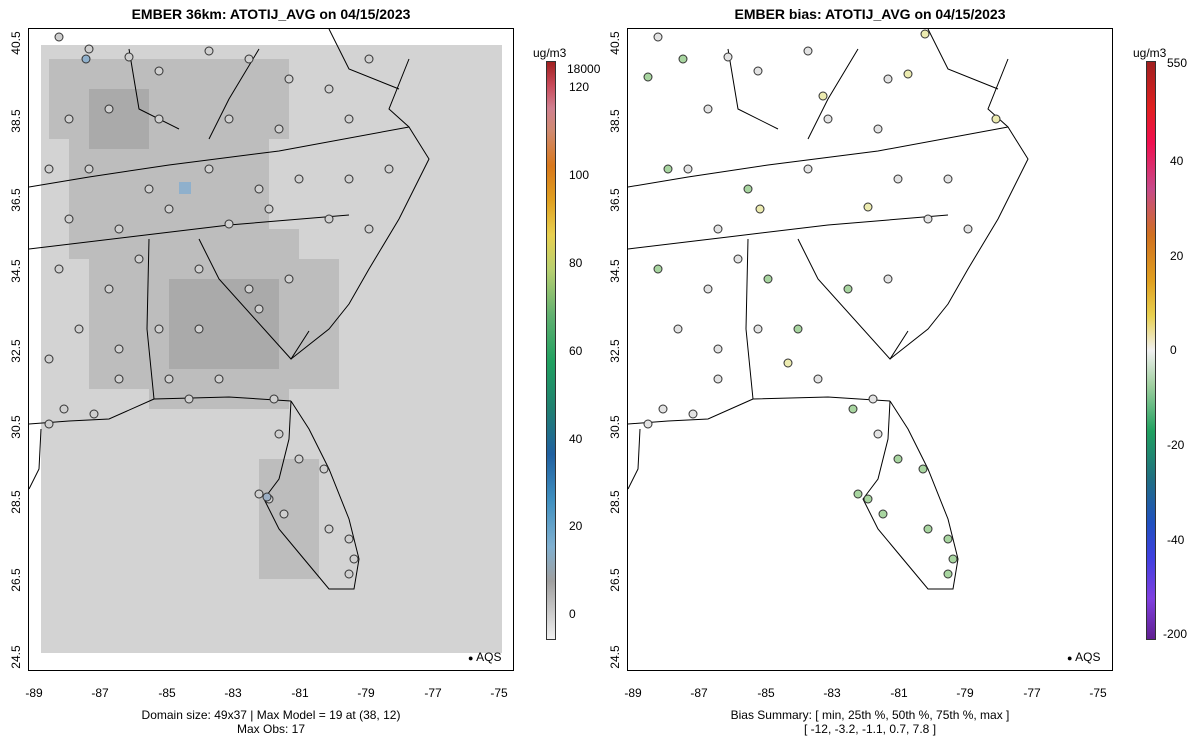  I want to click on model-grid-cells-dark, so click(184, 229).